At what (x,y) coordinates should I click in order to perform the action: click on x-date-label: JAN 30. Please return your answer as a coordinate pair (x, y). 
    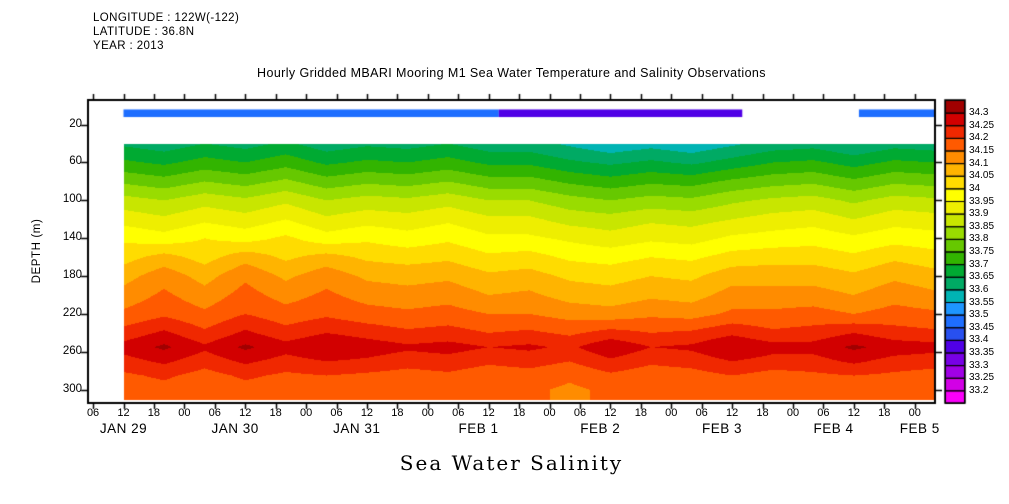
    Looking at the image, I should click on (235, 428).